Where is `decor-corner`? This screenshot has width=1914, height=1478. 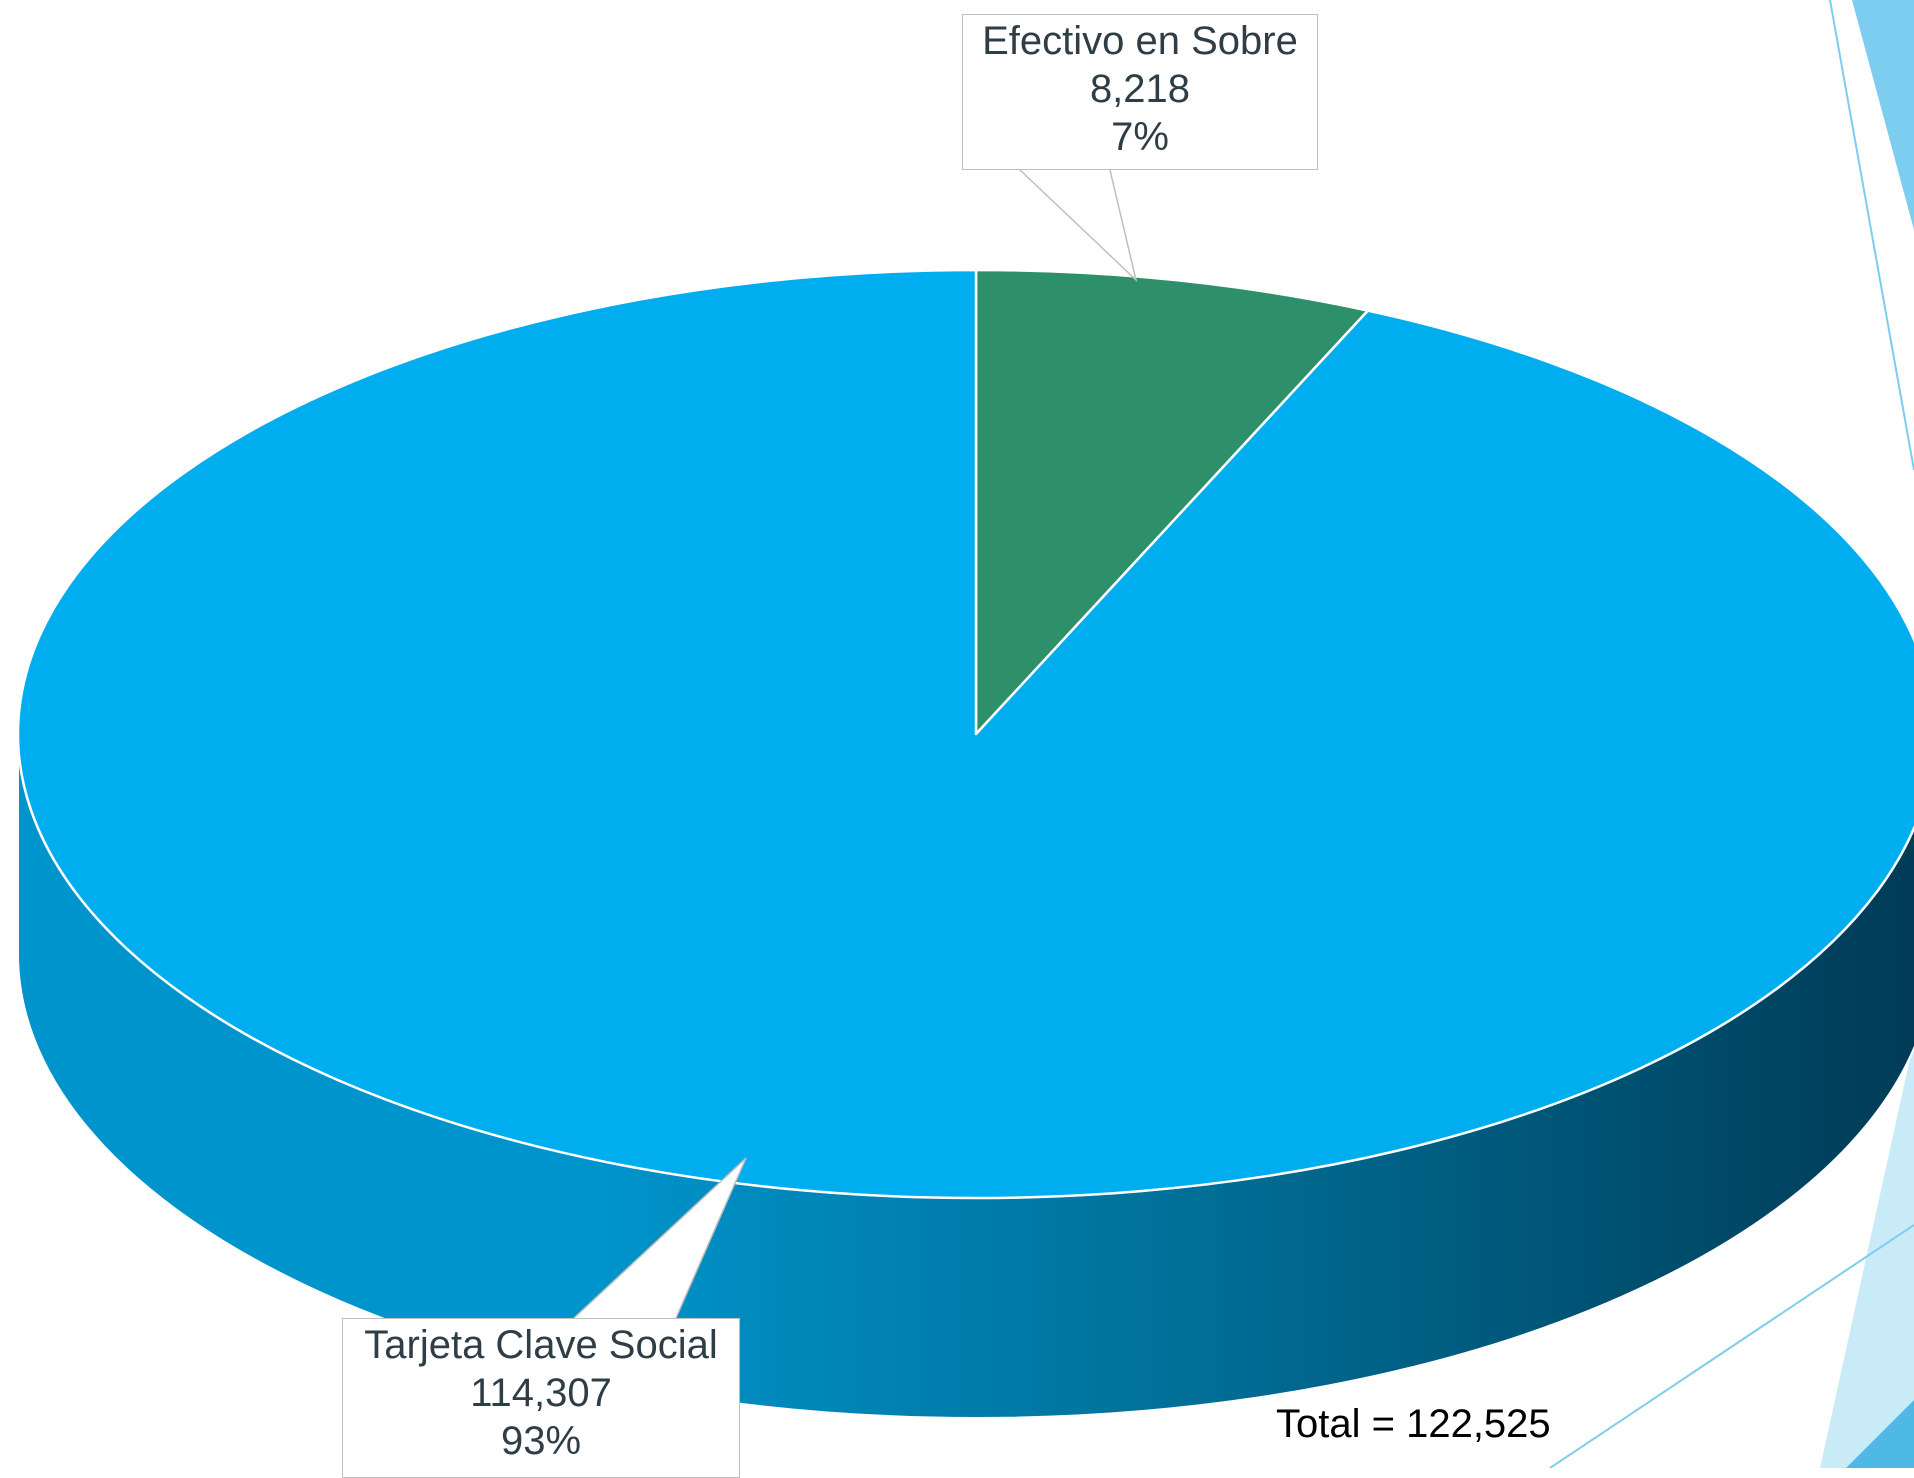 decor-corner is located at coordinates (1880, 1434).